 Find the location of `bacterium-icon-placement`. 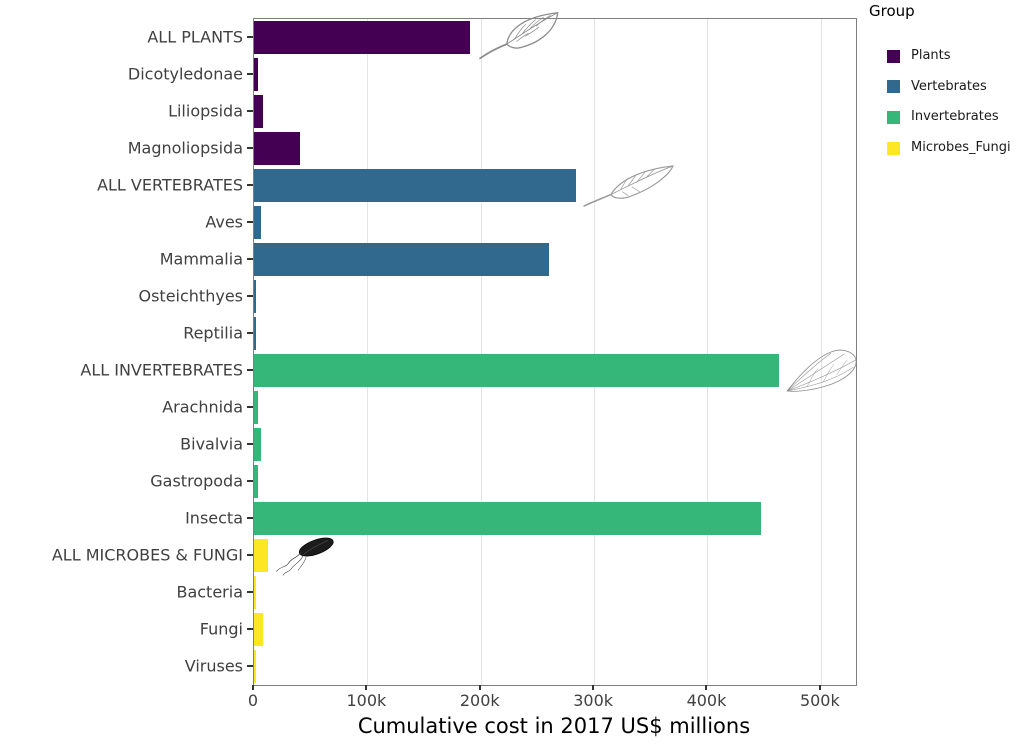

bacterium-icon-placement is located at coordinates (306, 558).